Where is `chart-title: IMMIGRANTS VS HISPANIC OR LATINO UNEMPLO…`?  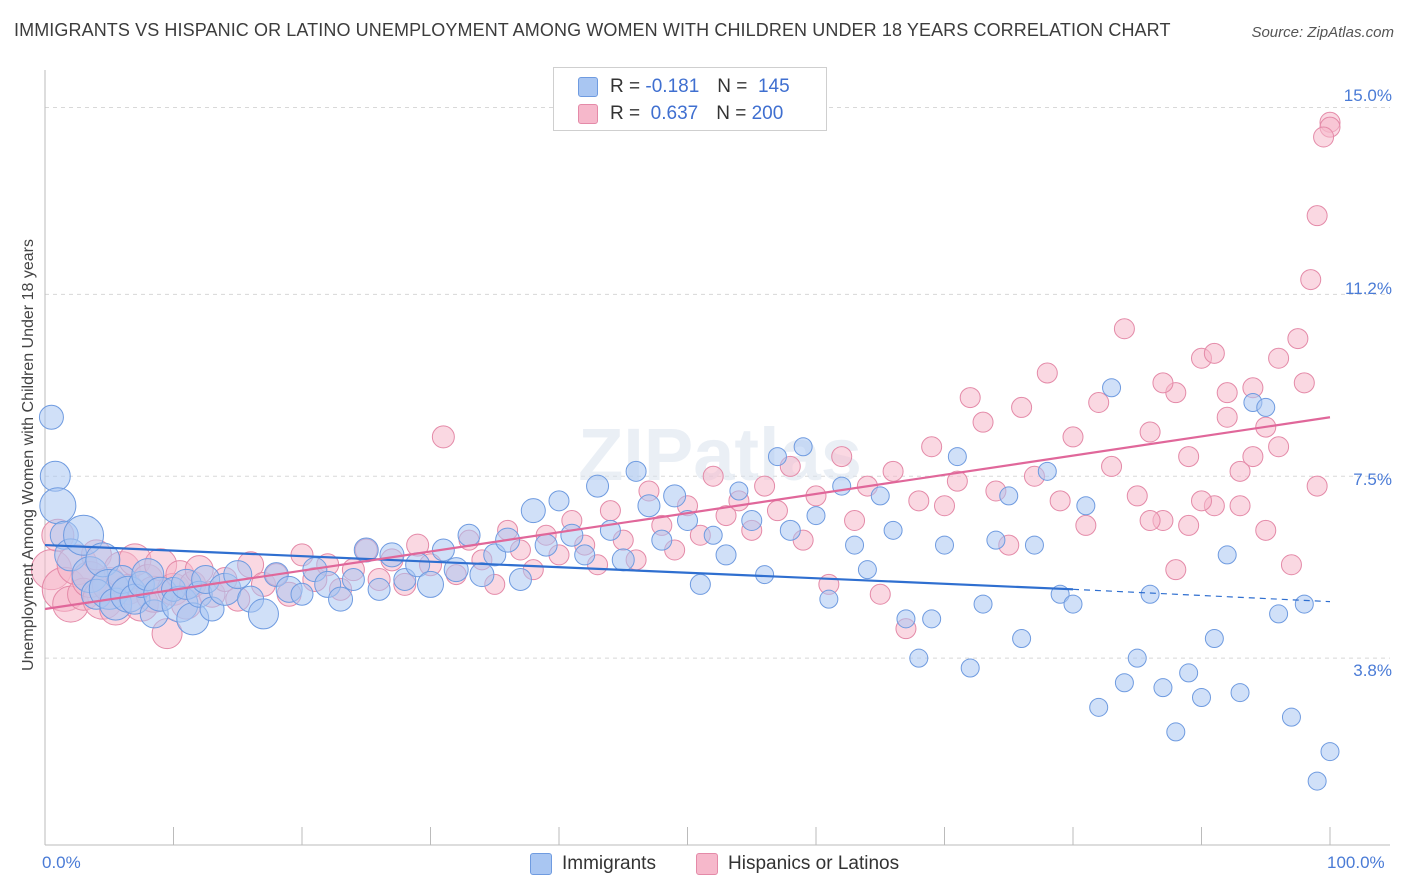 chart-title: IMMIGRANTS VS HISPANIC OR LATINO UNEMPLO… is located at coordinates (592, 30).